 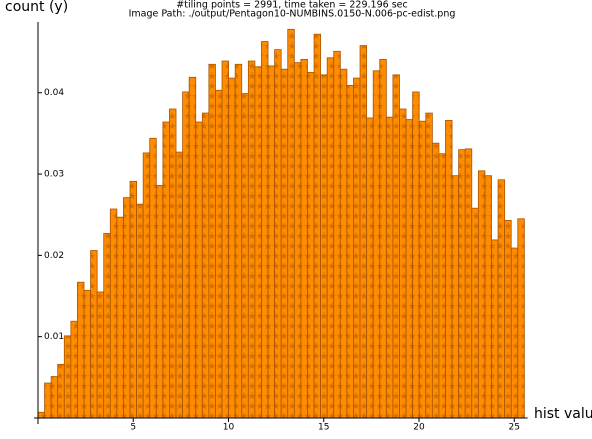 I want to click on x-tick-label: 15, so click(x=323, y=428).